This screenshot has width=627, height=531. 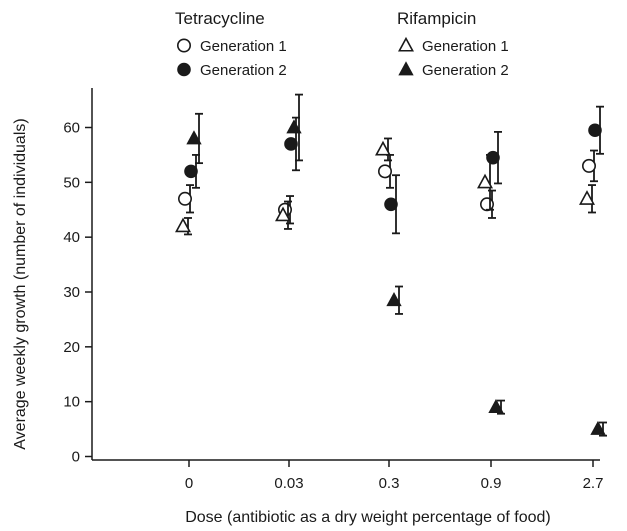 What do you see at coordinates (593, 483) in the screenshot?
I see `x-tick-label: 2.7` at bounding box center [593, 483].